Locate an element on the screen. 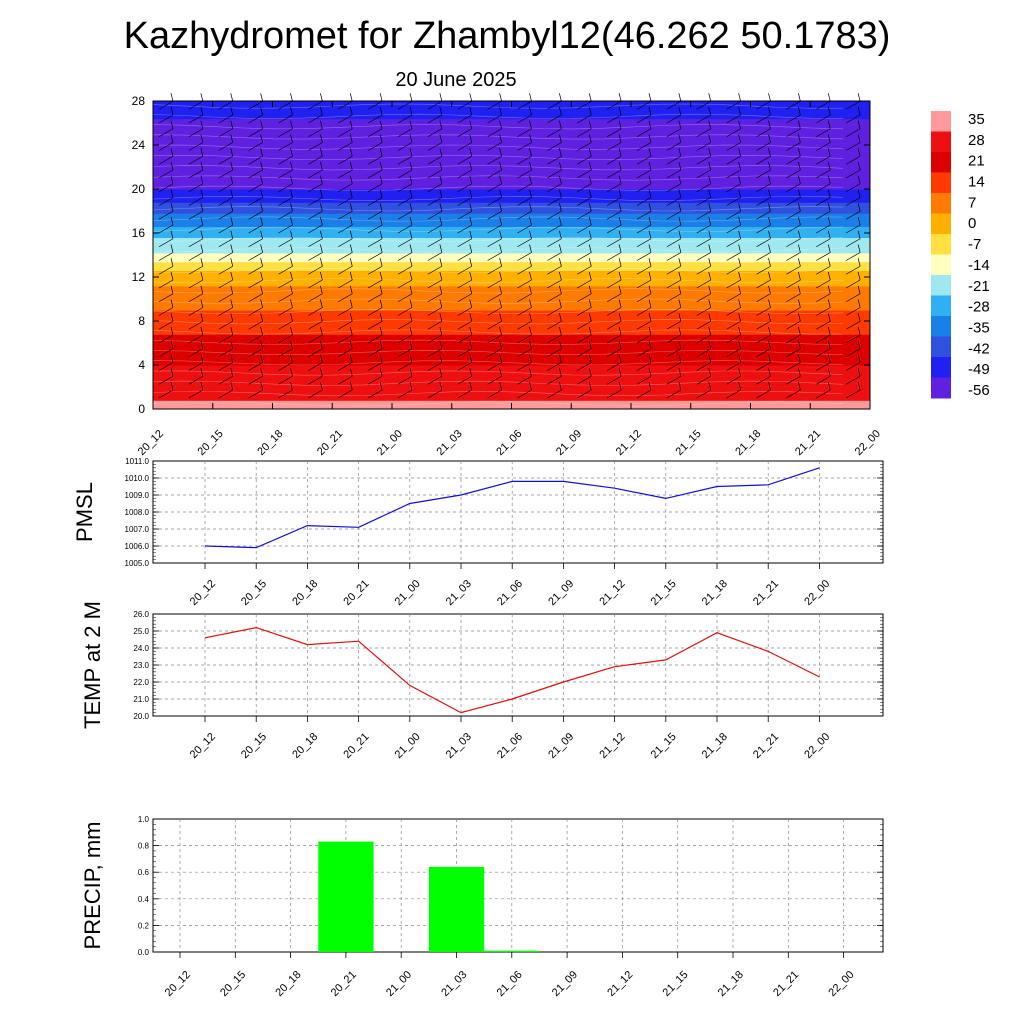  page-subtitle: 20 June 2025 is located at coordinates (455, 80).